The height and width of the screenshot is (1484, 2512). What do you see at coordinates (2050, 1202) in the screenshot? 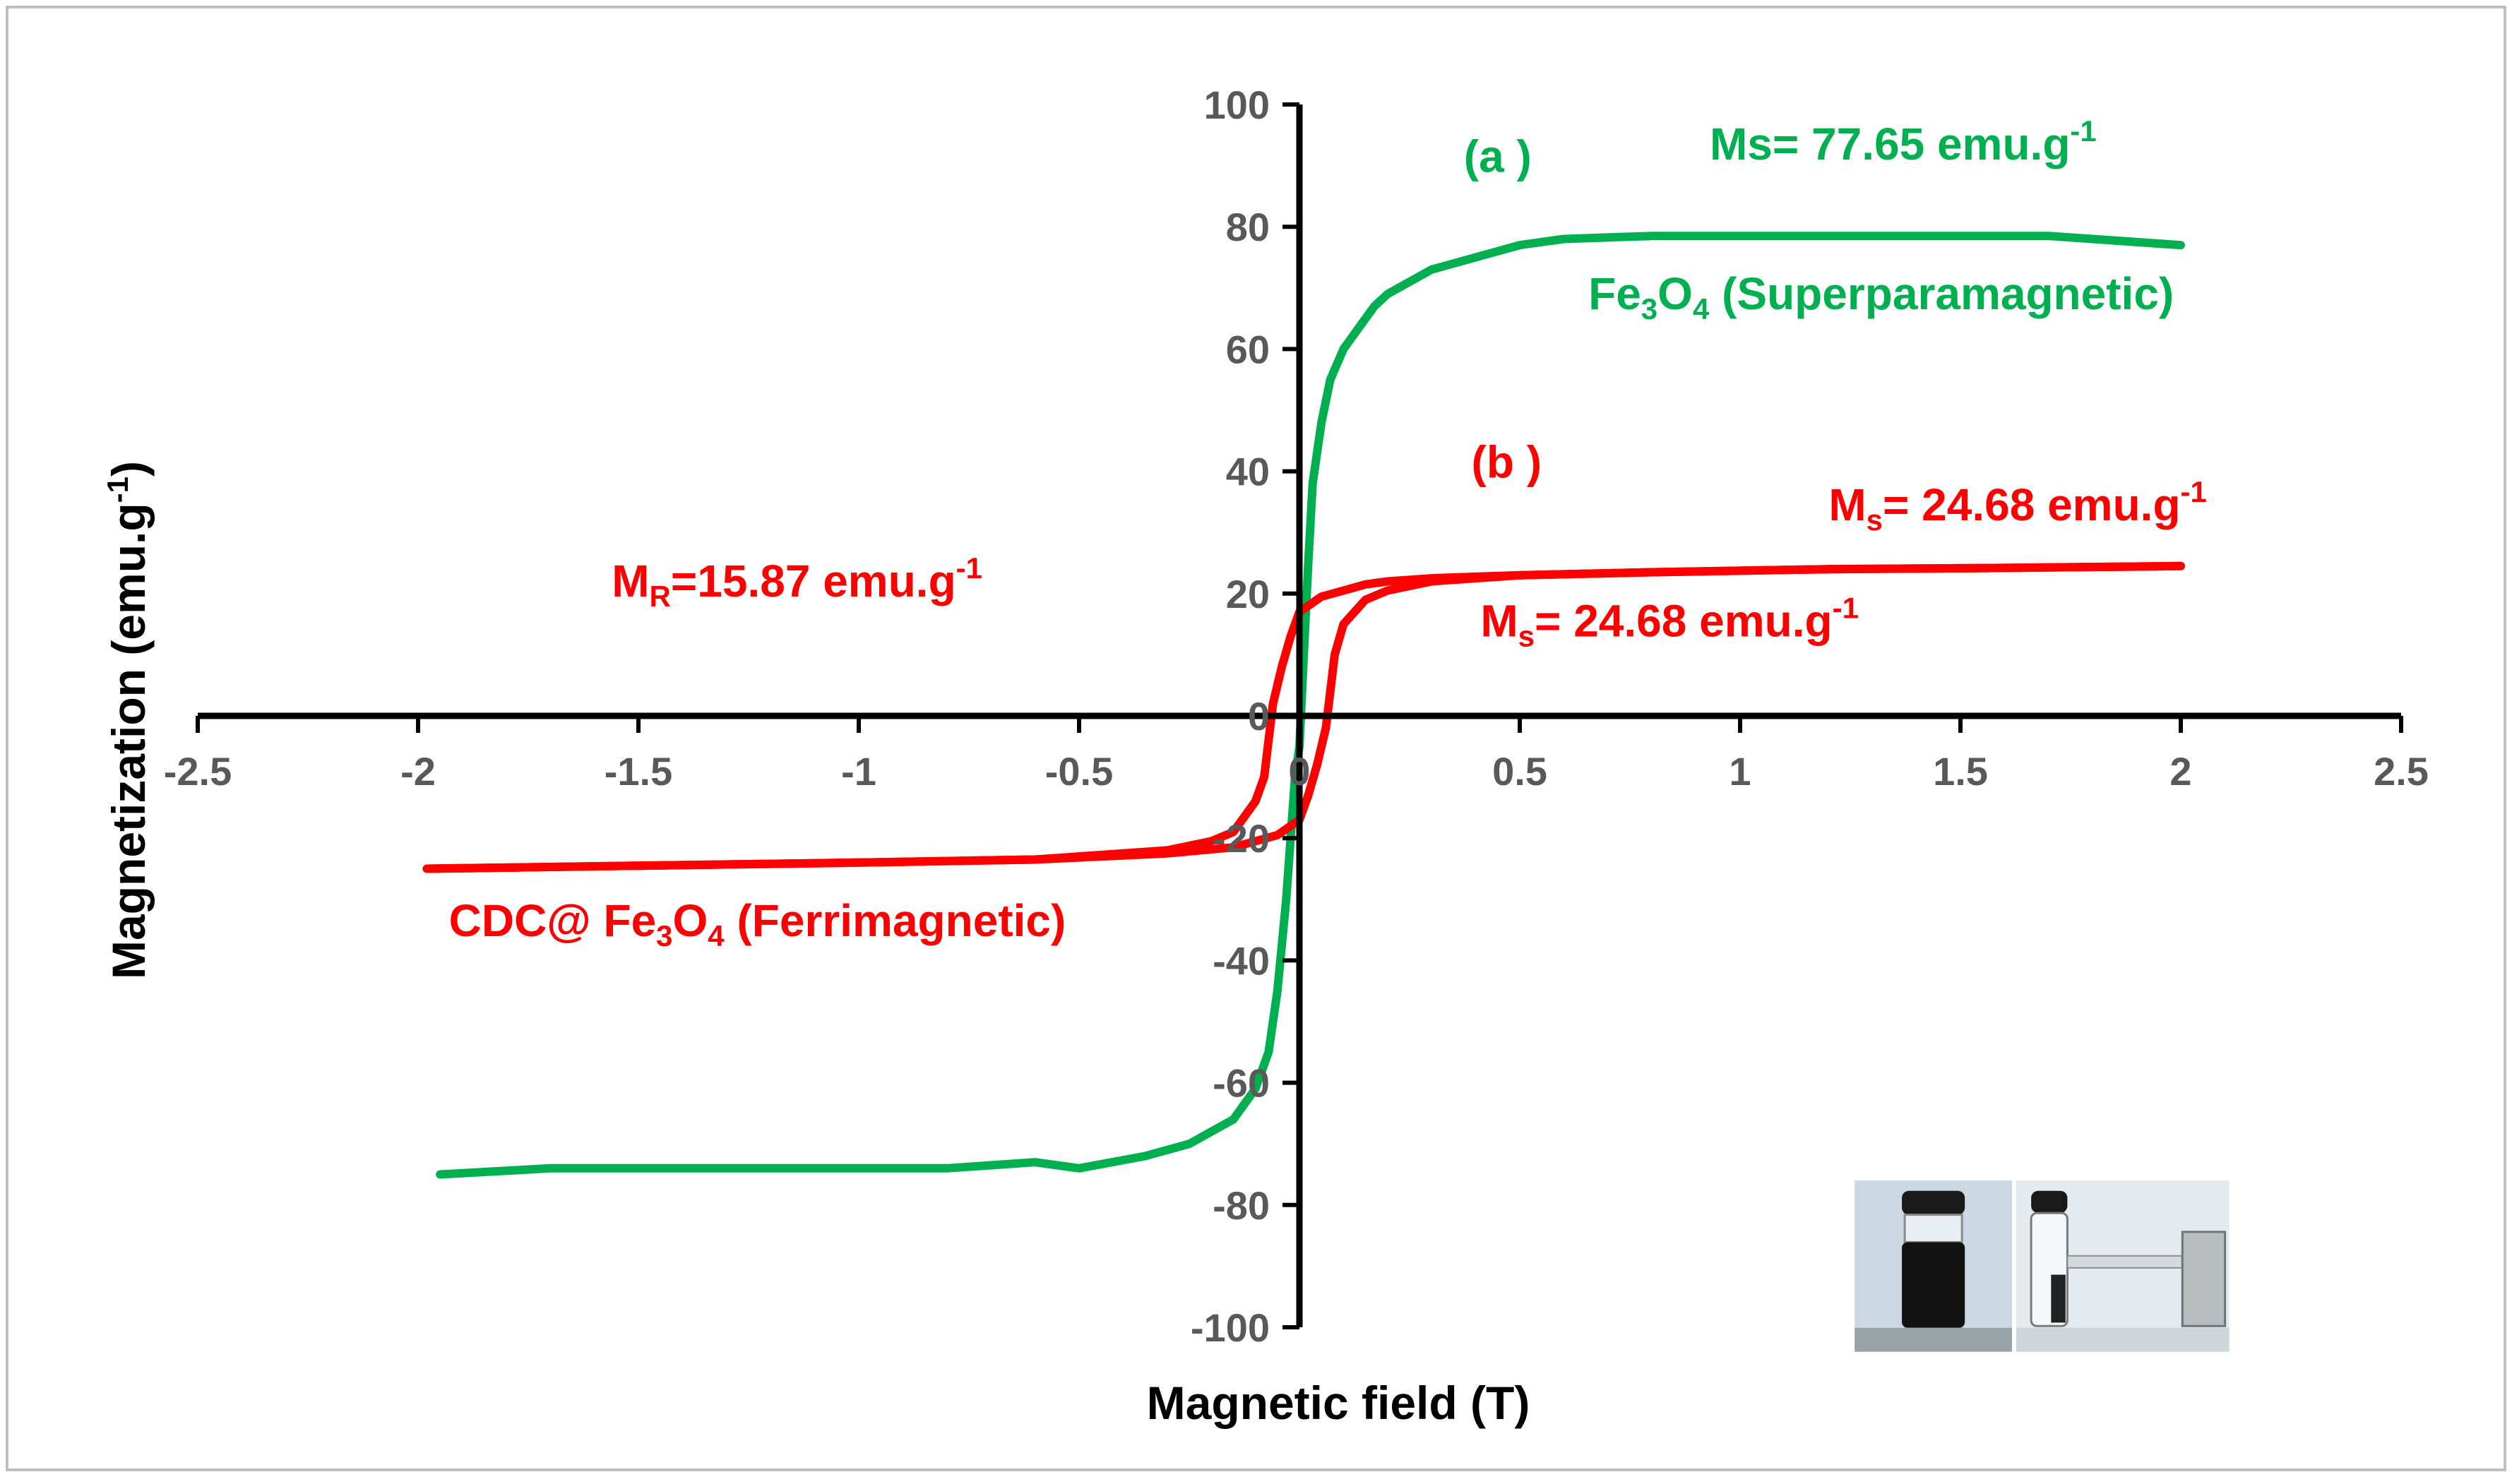
I see `vial-2-cap` at bounding box center [2050, 1202].